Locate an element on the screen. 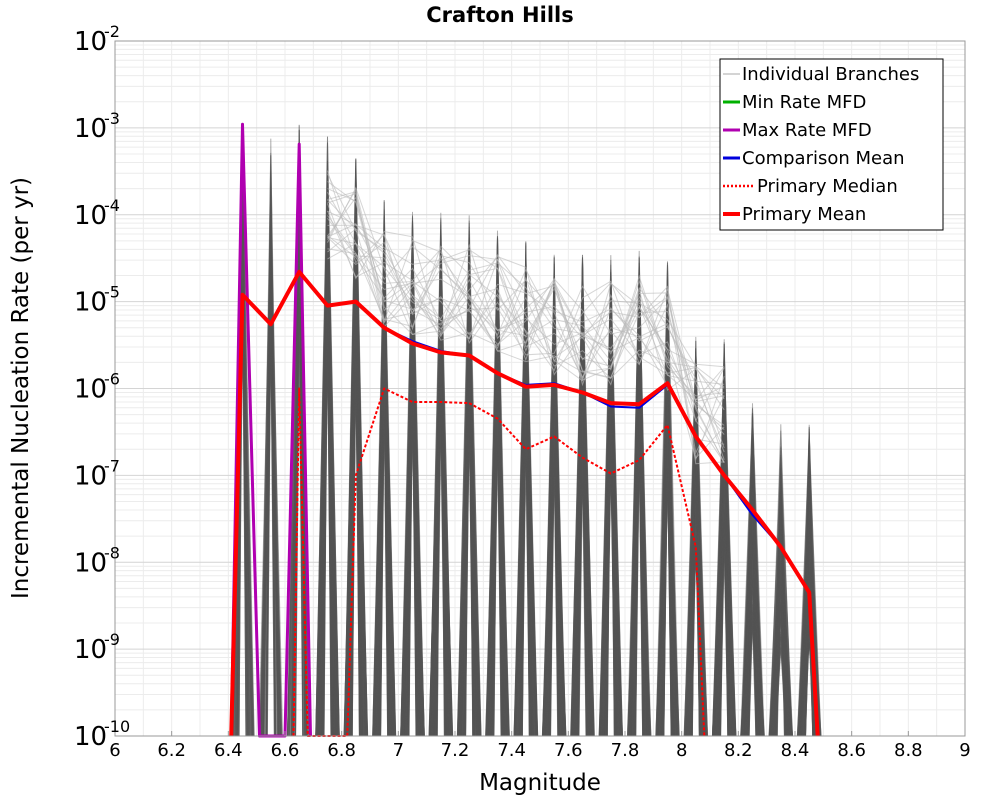 This screenshot has width=1000, height=800. y-tick-label: 10⁻⁴ is located at coordinates (97, 213).